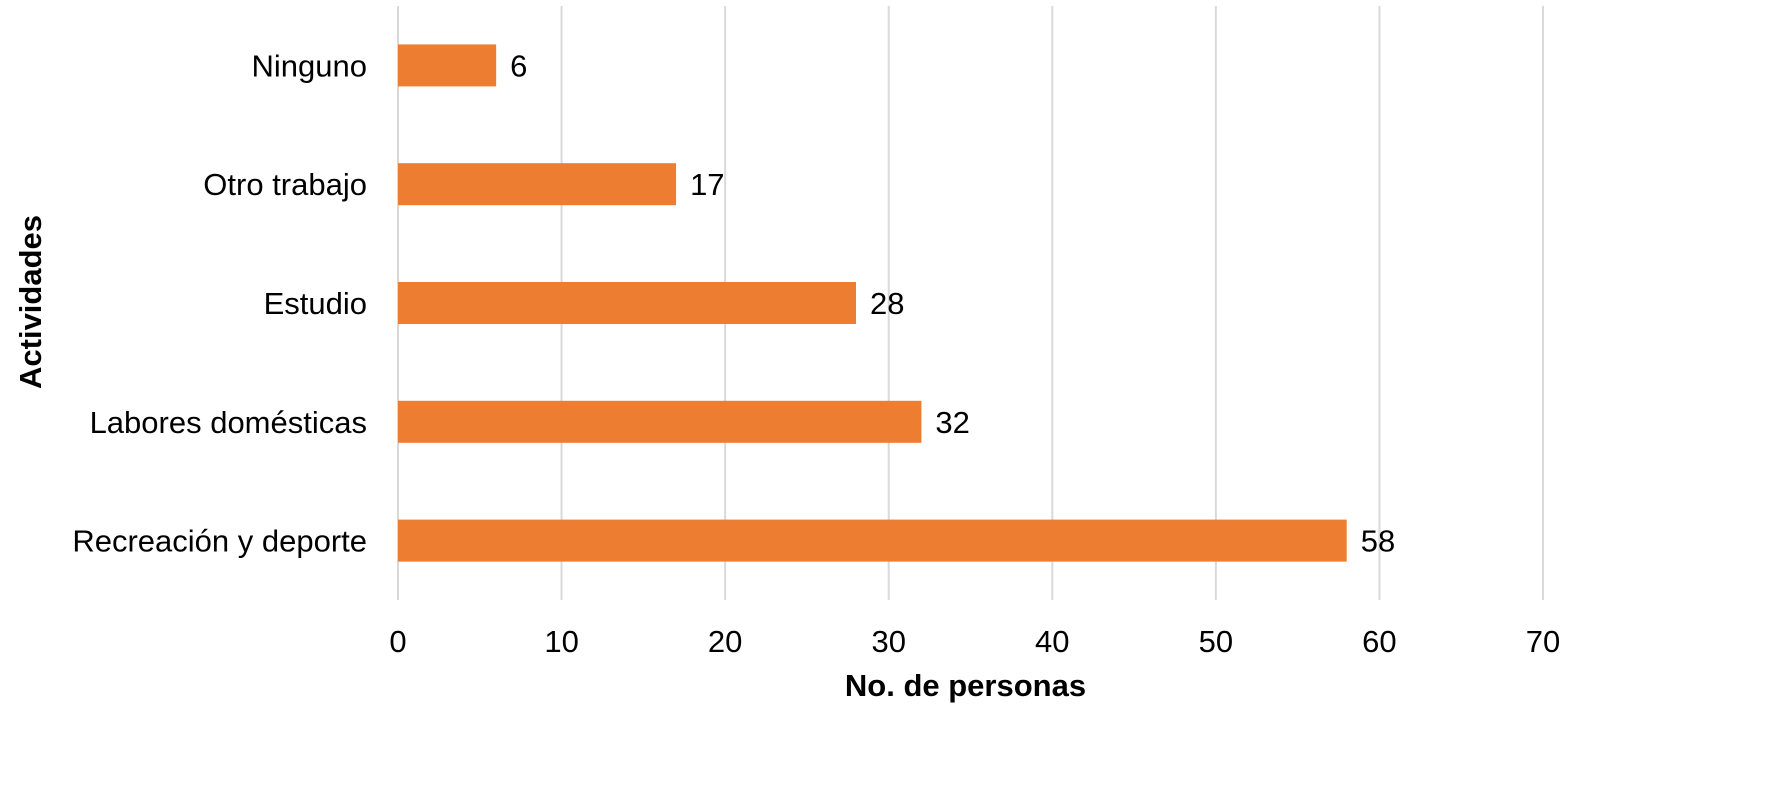  I want to click on data-label: 17, so click(707, 184).